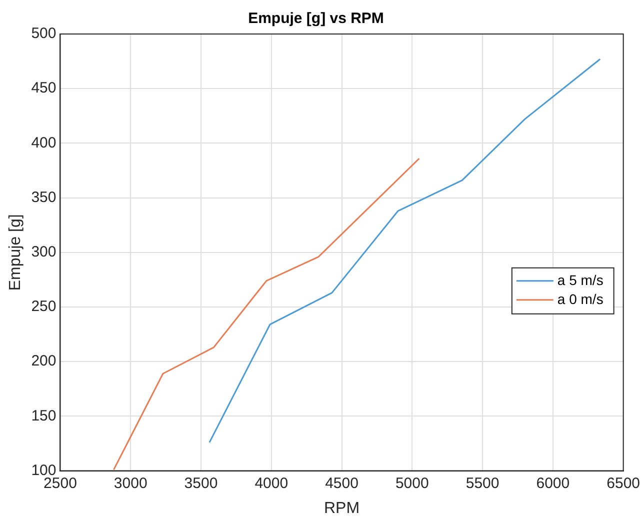  I want to click on x-tick-label: 6500, so click(623, 483).